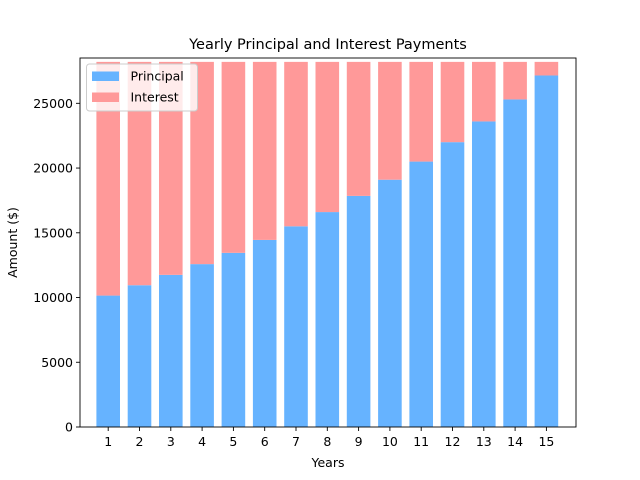  I want to click on x-tick-label: 11, so click(421, 441).